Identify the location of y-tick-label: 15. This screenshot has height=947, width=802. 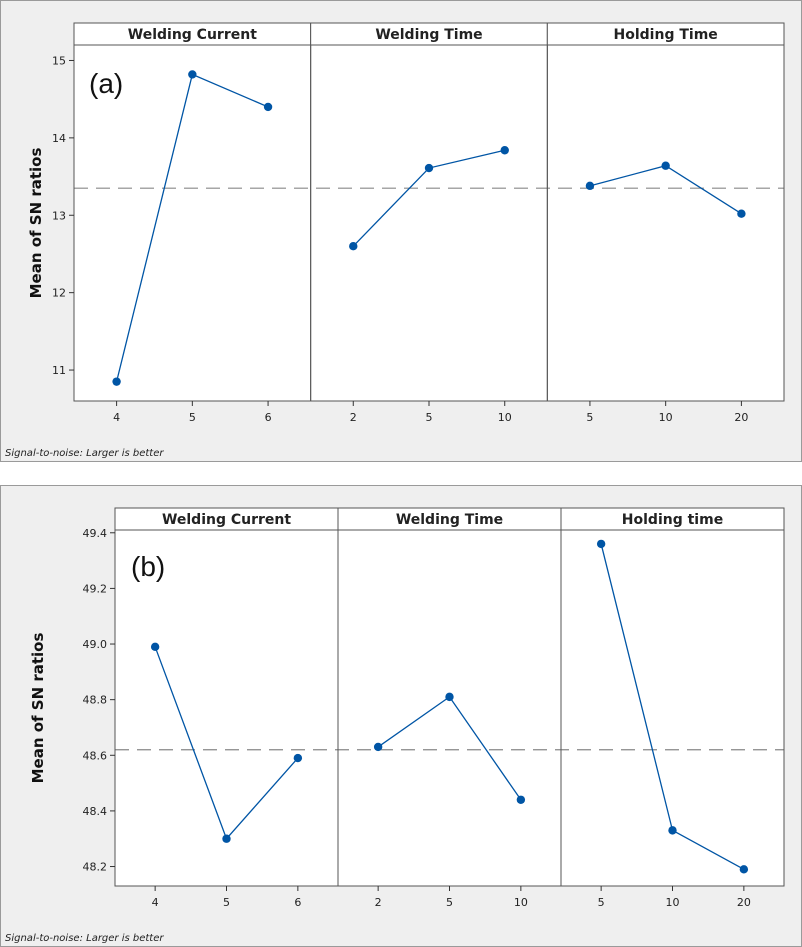
(59, 60).